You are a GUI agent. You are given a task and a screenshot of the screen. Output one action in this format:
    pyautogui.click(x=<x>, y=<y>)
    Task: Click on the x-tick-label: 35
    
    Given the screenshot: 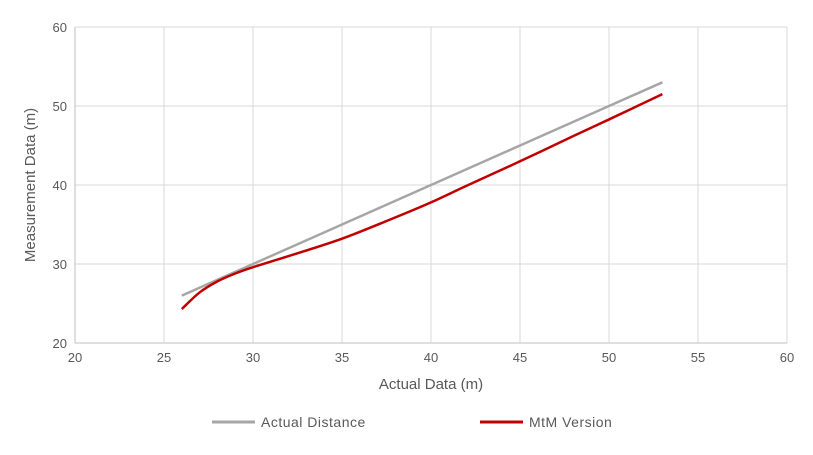 What is the action you would take?
    pyautogui.click(x=342, y=357)
    